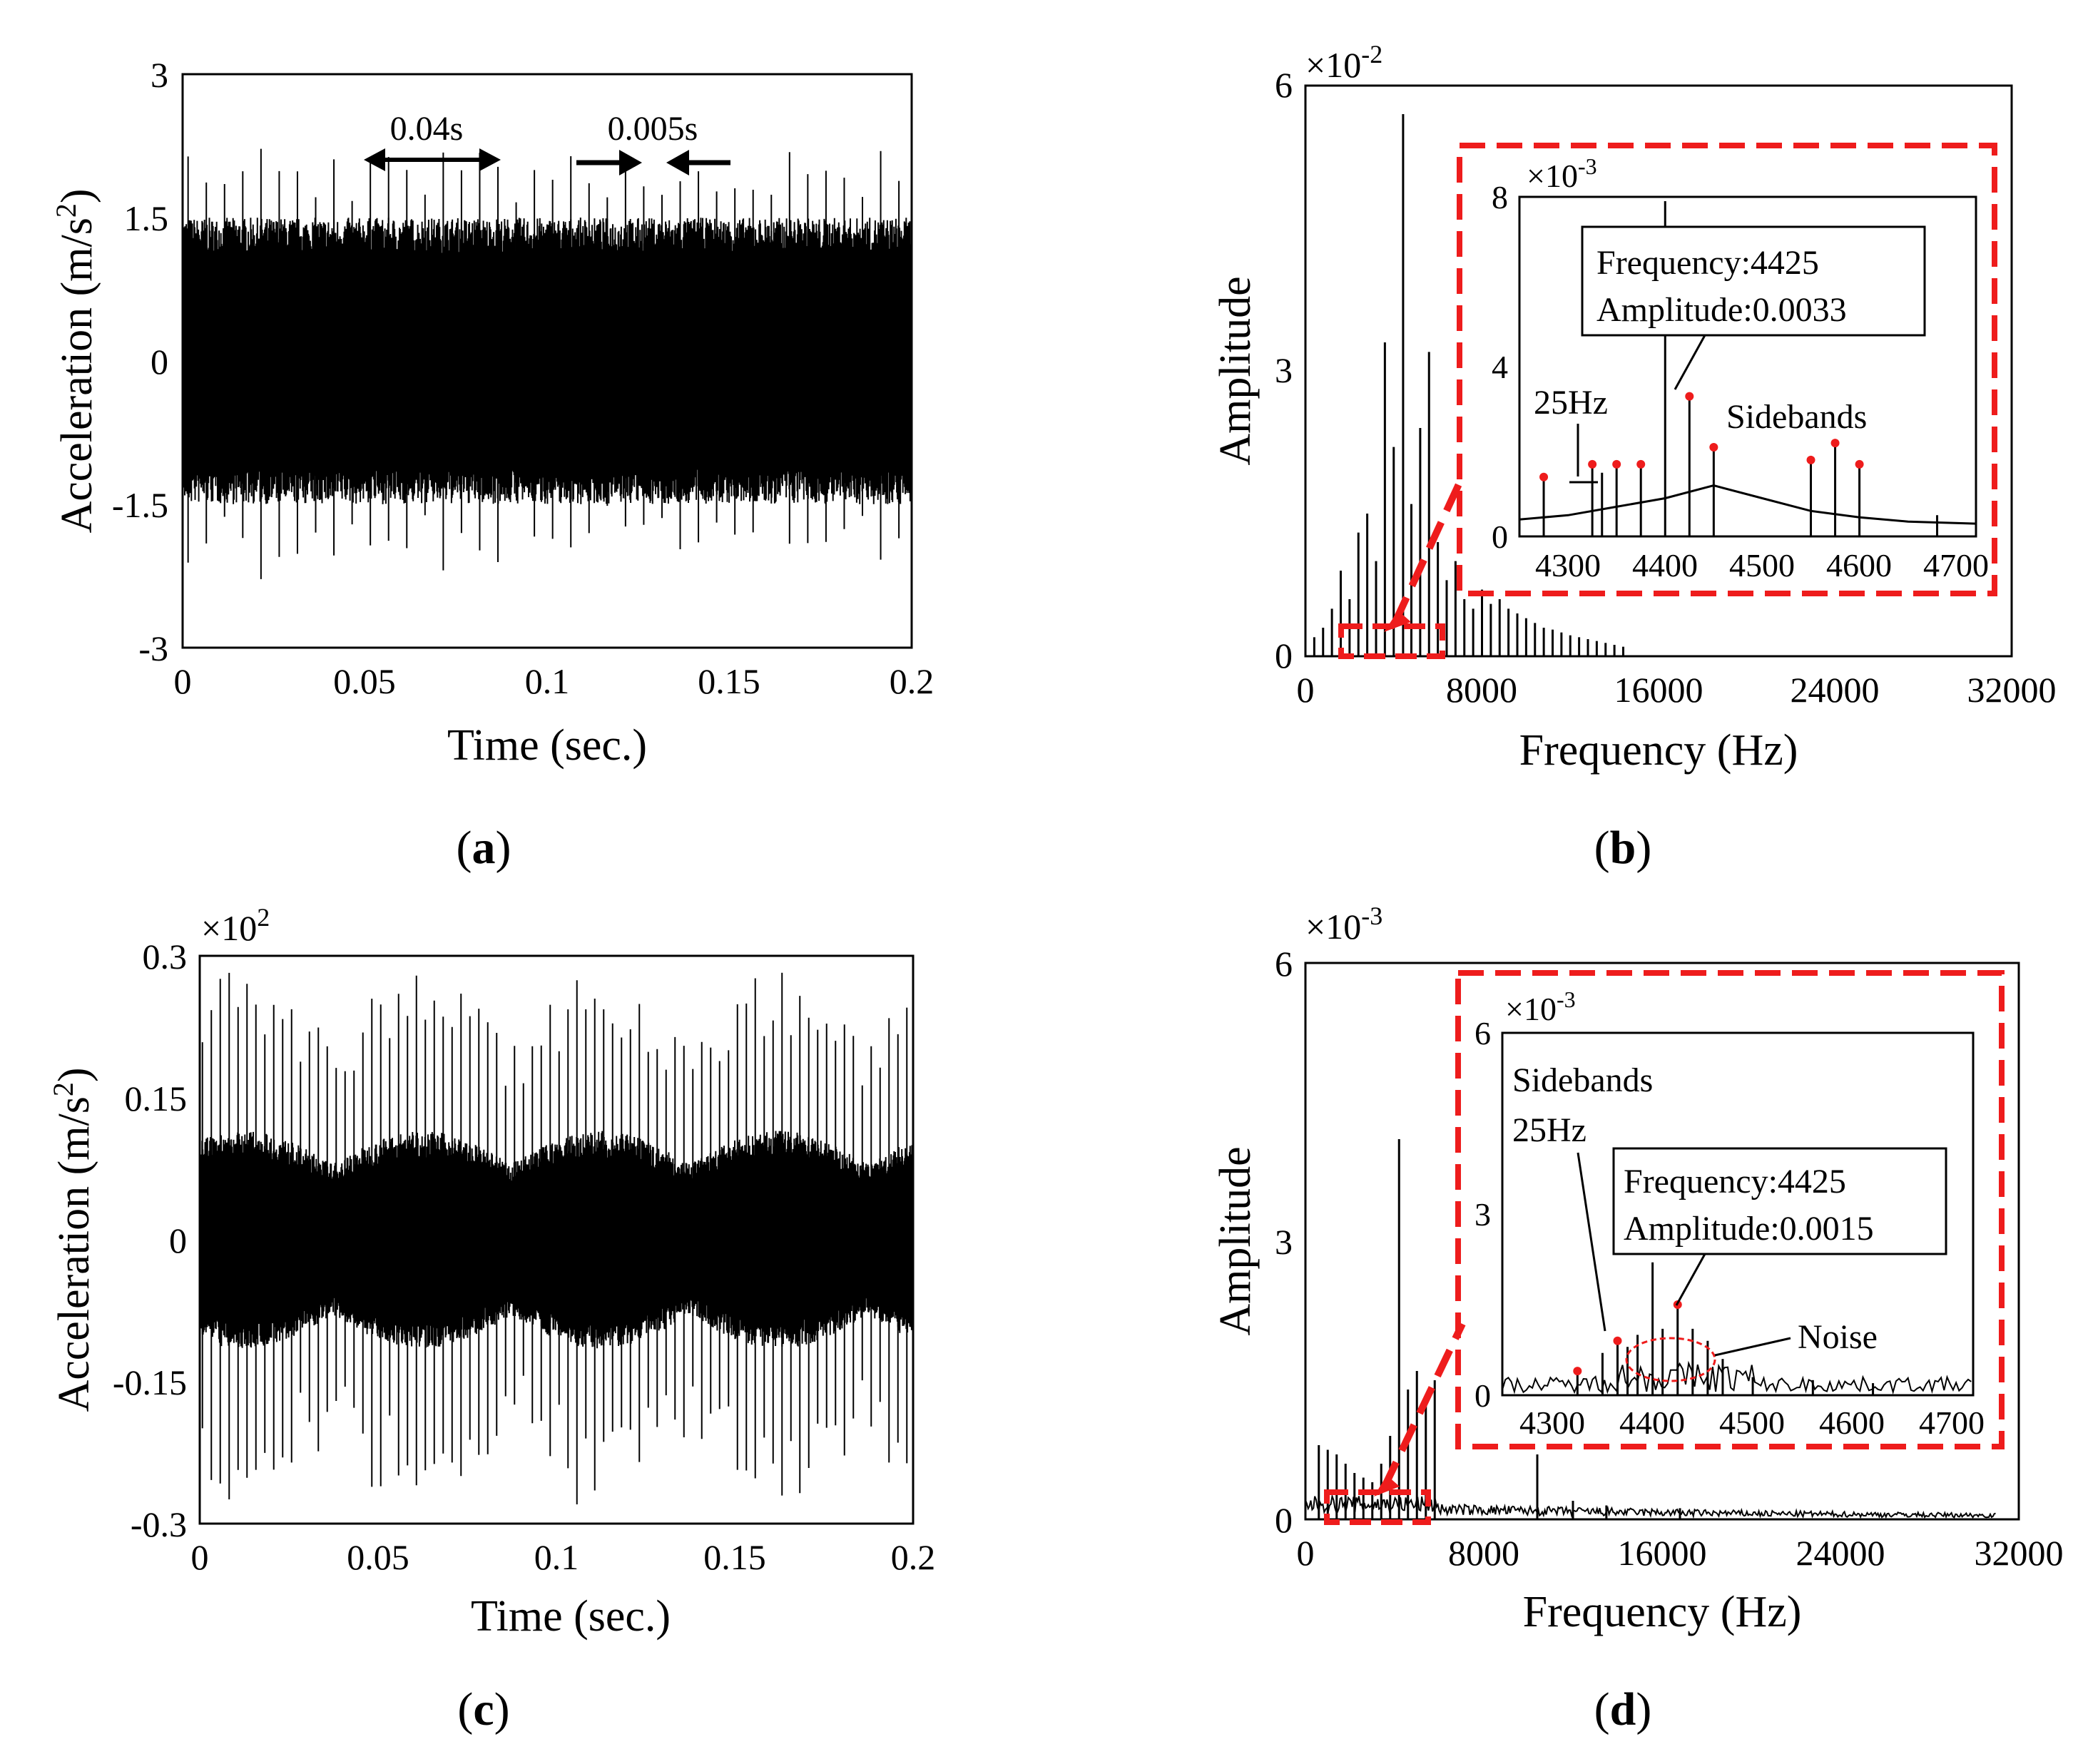  I want to click on panel-d-plot-frame, so click(1662, 1242).